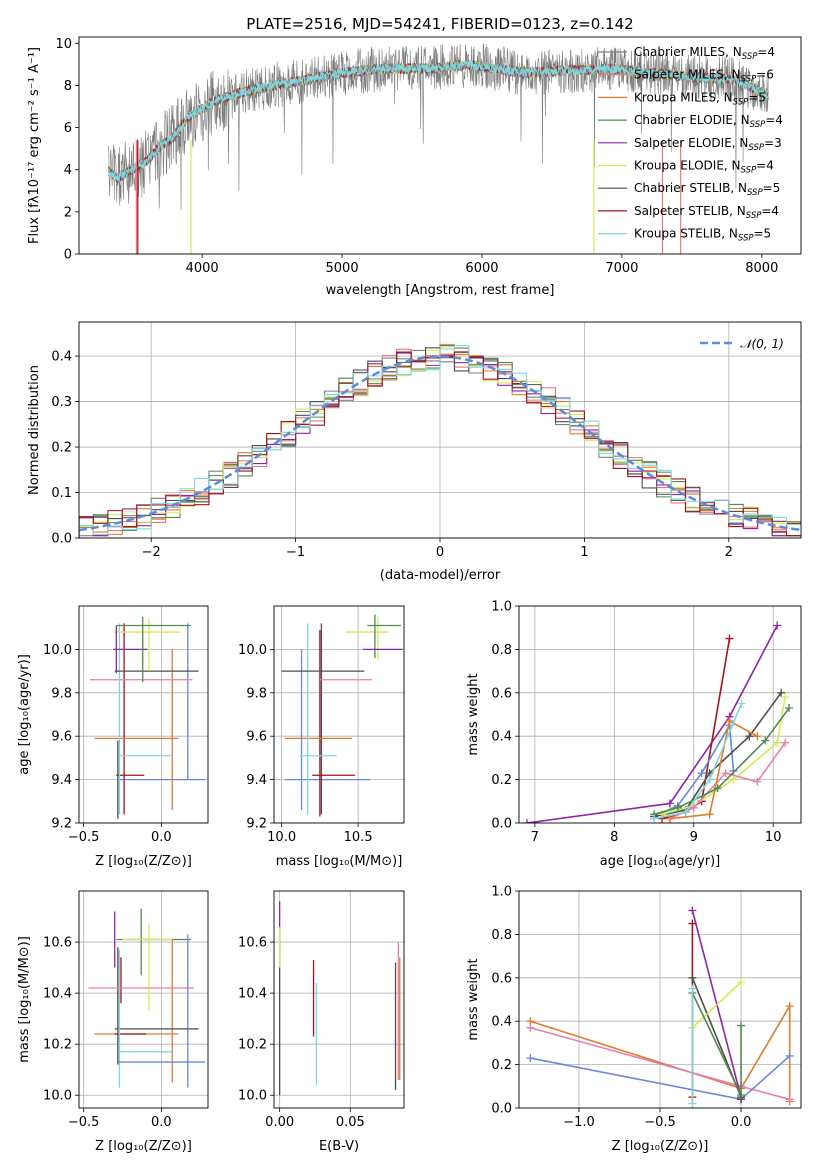  Describe the element at coordinates (295, 552) in the screenshot. I see `x-tick-label: −1` at that location.